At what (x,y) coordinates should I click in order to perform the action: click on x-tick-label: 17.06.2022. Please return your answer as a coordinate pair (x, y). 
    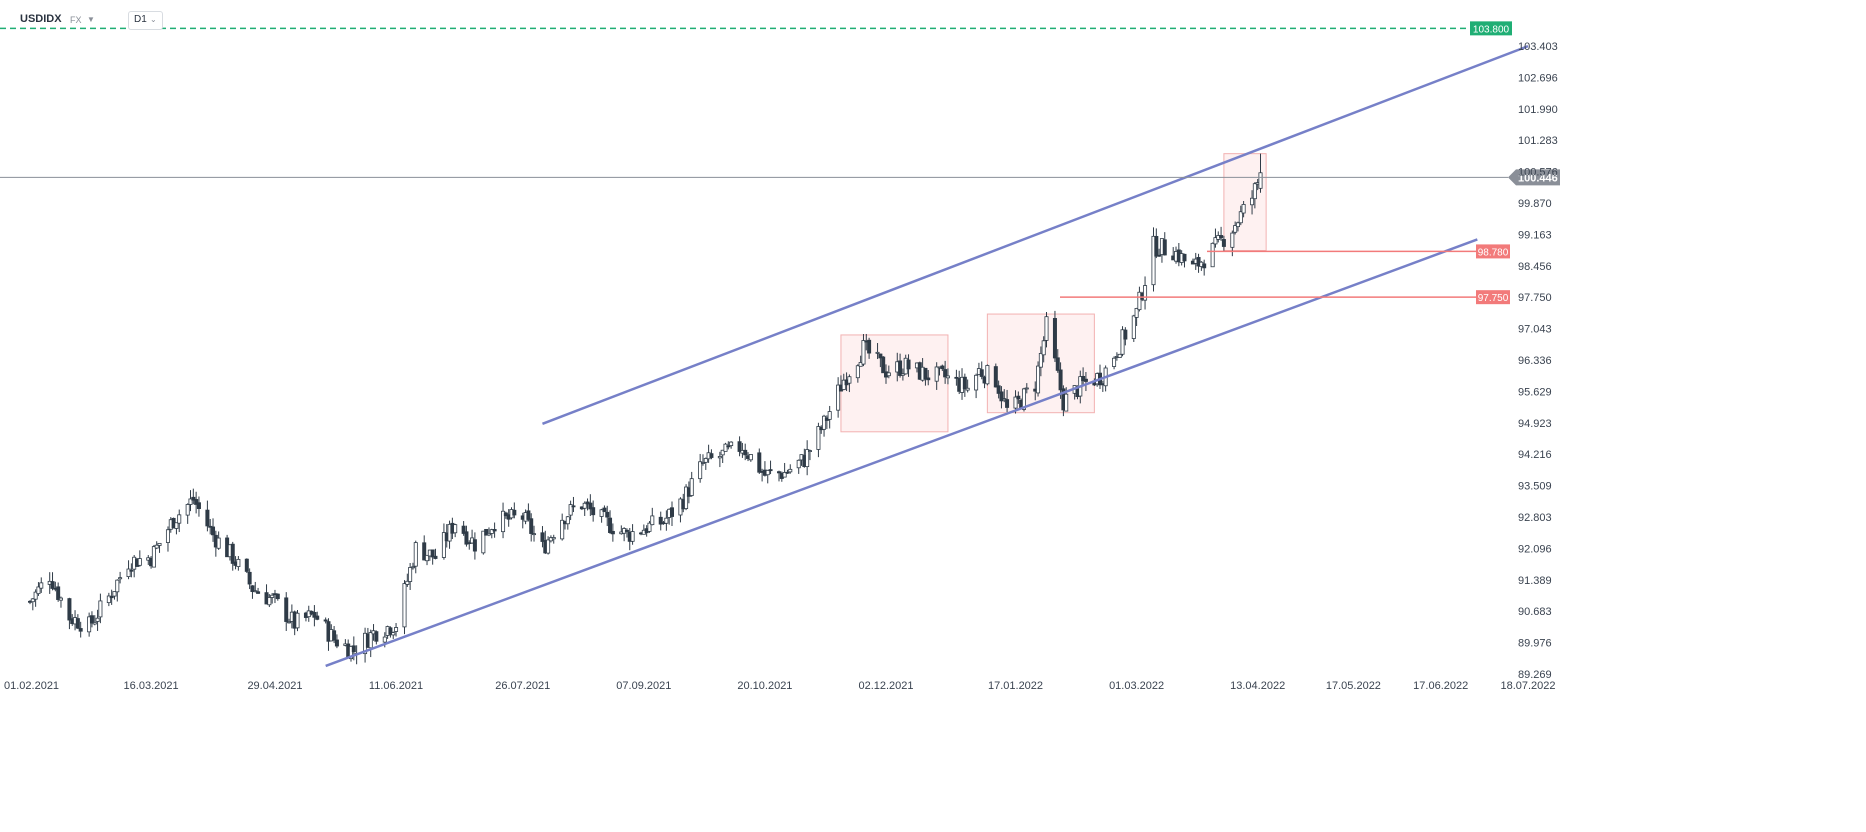
    Looking at the image, I should click on (1440, 686).